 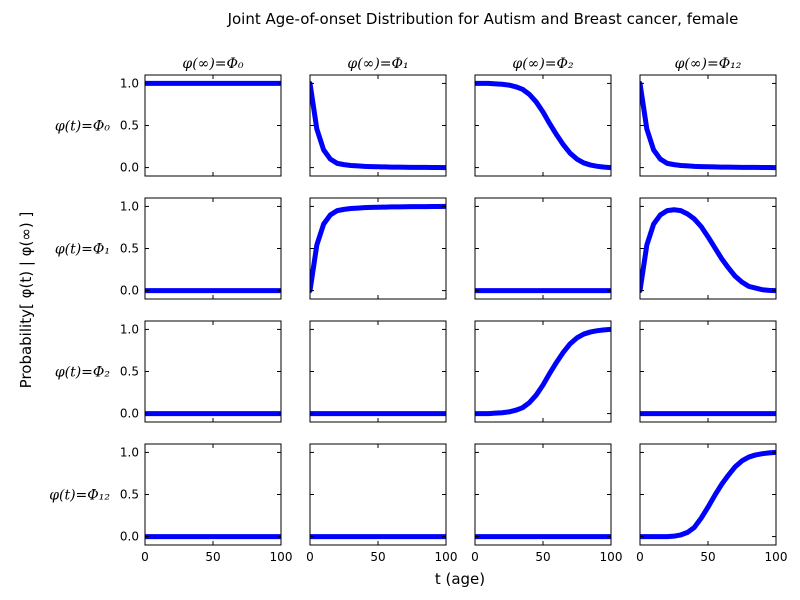 What do you see at coordinates (460, 579) in the screenshot?
I see `x-axis-label: t (age)` at bounding box center [460, 579].